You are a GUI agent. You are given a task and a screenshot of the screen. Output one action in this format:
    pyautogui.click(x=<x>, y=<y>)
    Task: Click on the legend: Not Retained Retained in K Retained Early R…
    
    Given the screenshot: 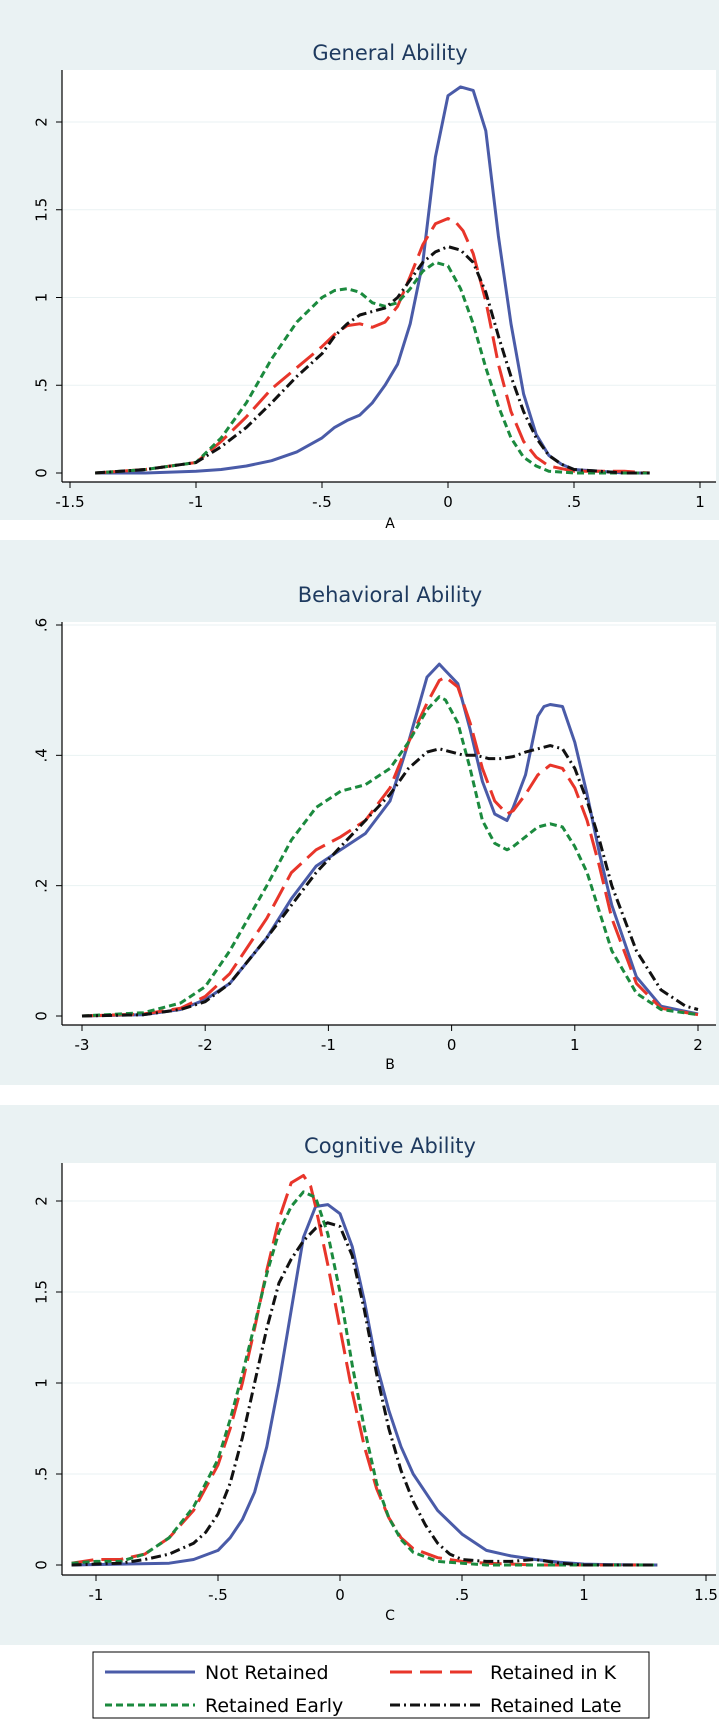 What is the action you would take?
    pyautogui.click(x=371, y=1685)
    